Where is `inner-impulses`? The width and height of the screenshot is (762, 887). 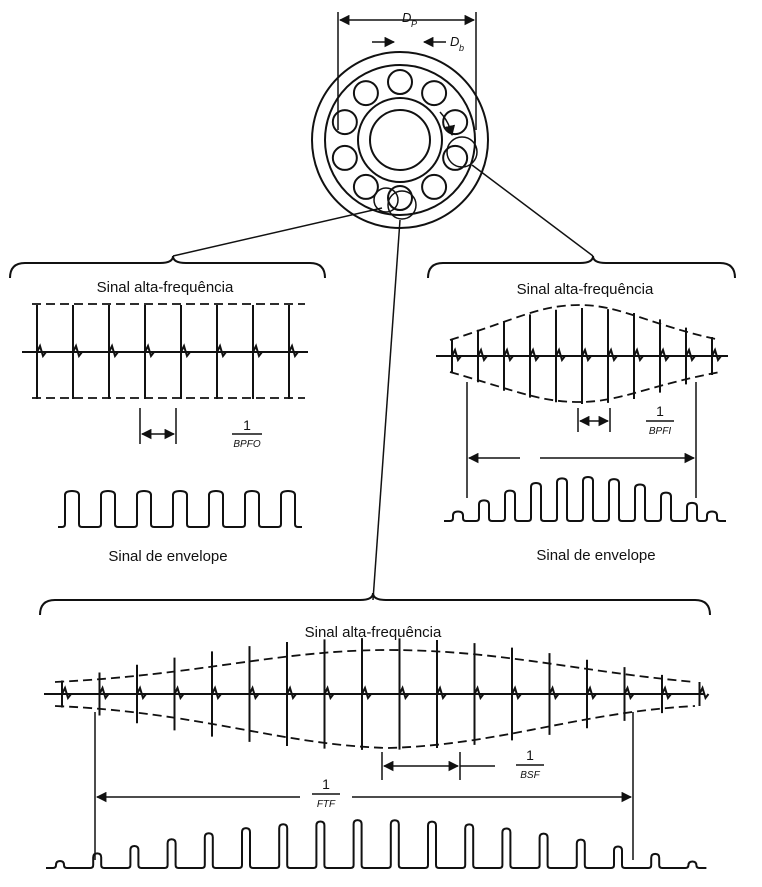
inner-impulses is located at coordinates (586, 356).